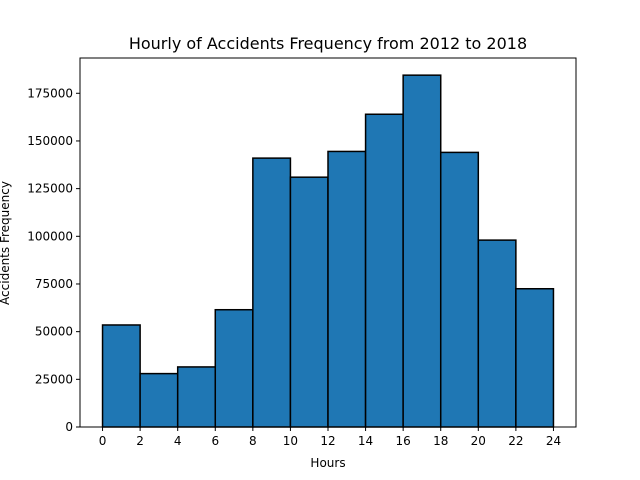 This screenshot has height=480, width=640. What do you see at coordinates (515, 441) in the screenshot?
I see `x-tick-label: 22` at bounding box center [515, 441].